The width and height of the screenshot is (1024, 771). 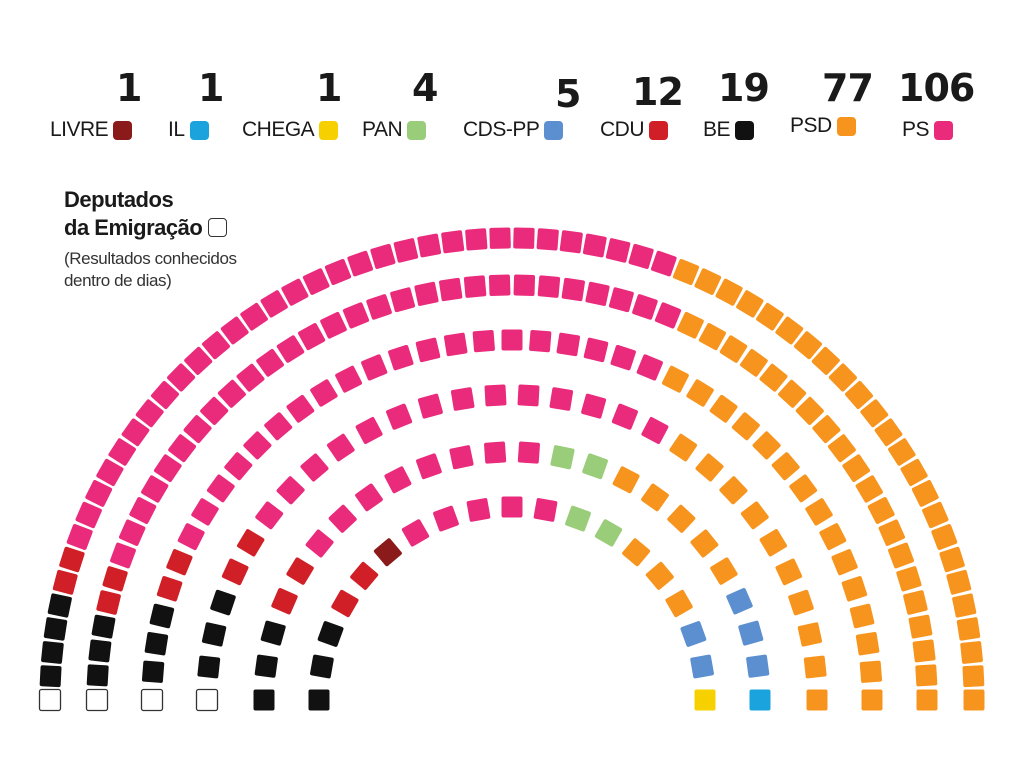 What do you see at coordinates (188, 130) in the screenshot?
I see `legend-il: IL` at bounding box center [188, 130].